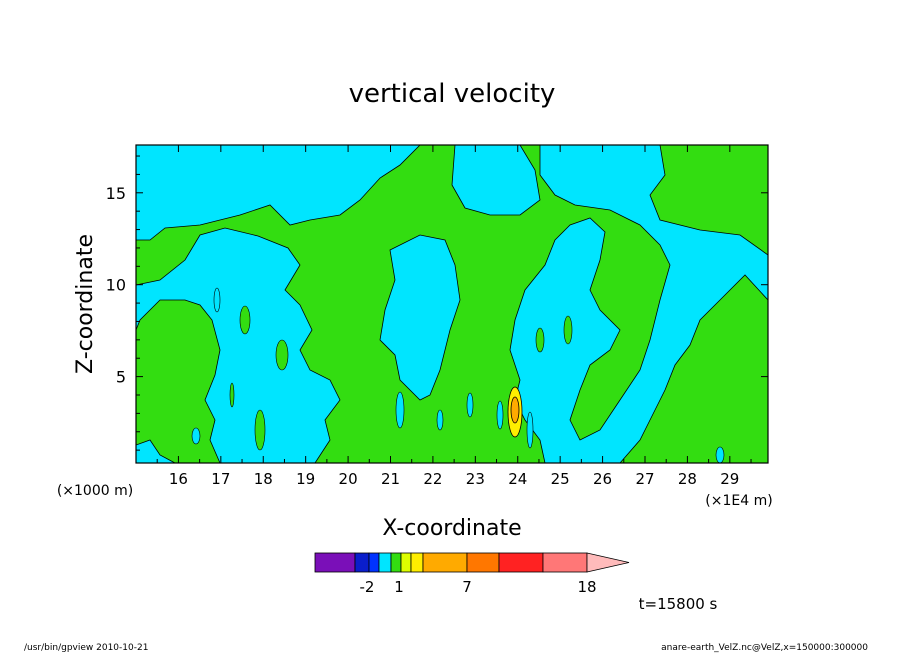 The height and width of the screenshot is (654, 904). Describe the element at coordinates (472, 574) in the screenshot. I see `colorbar: -2 1 7 18` at that location.